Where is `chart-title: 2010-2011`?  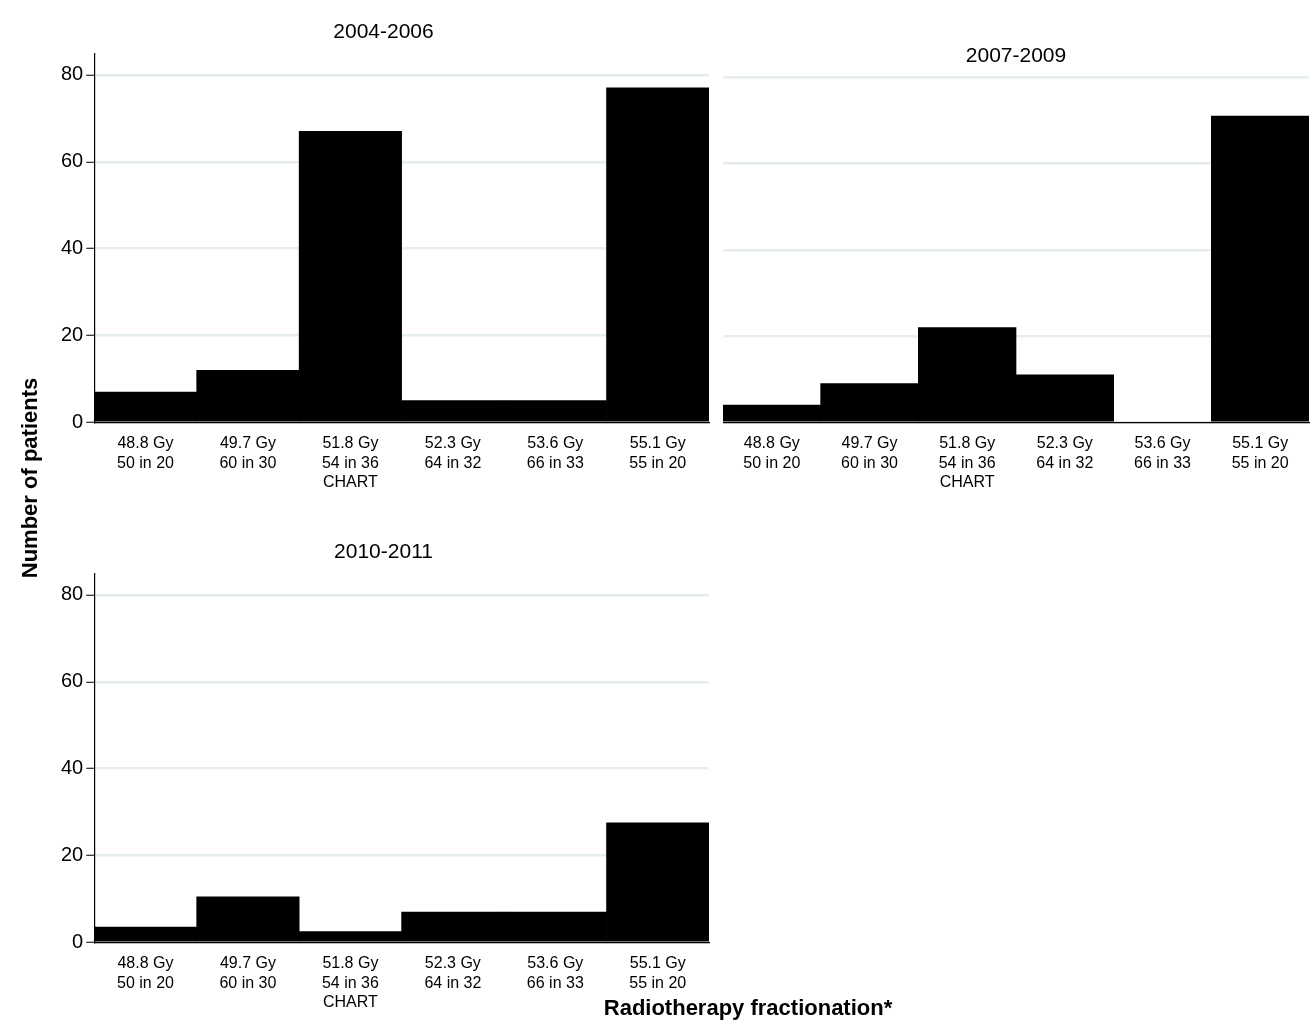
chart-title: 2010-2011 is located at coordinates (383, 551).